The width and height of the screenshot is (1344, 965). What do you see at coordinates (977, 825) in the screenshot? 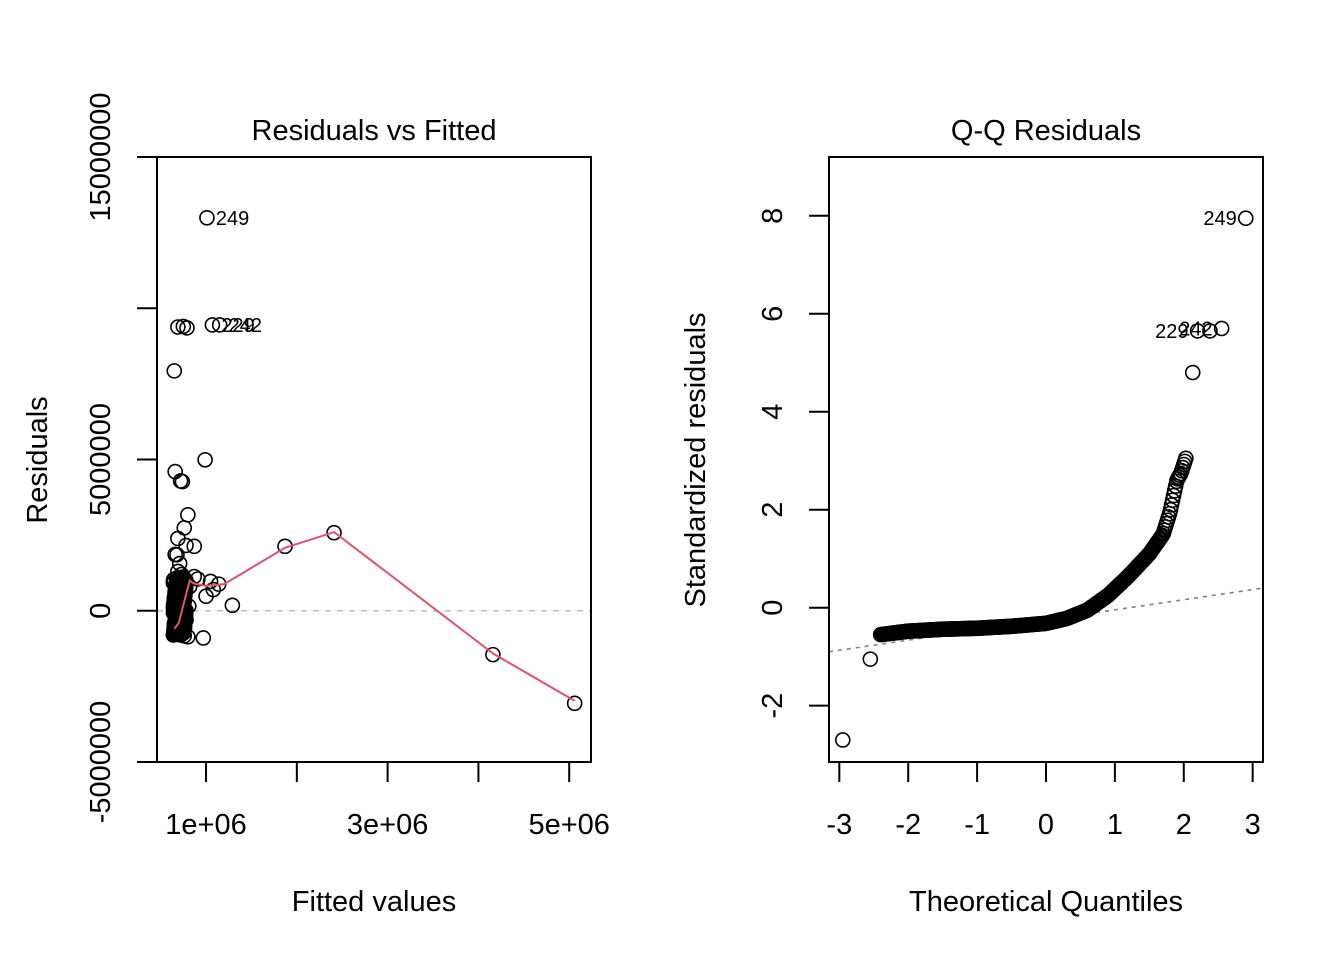
I see `x-tick-label: -1` at bounding box center [977, 825].